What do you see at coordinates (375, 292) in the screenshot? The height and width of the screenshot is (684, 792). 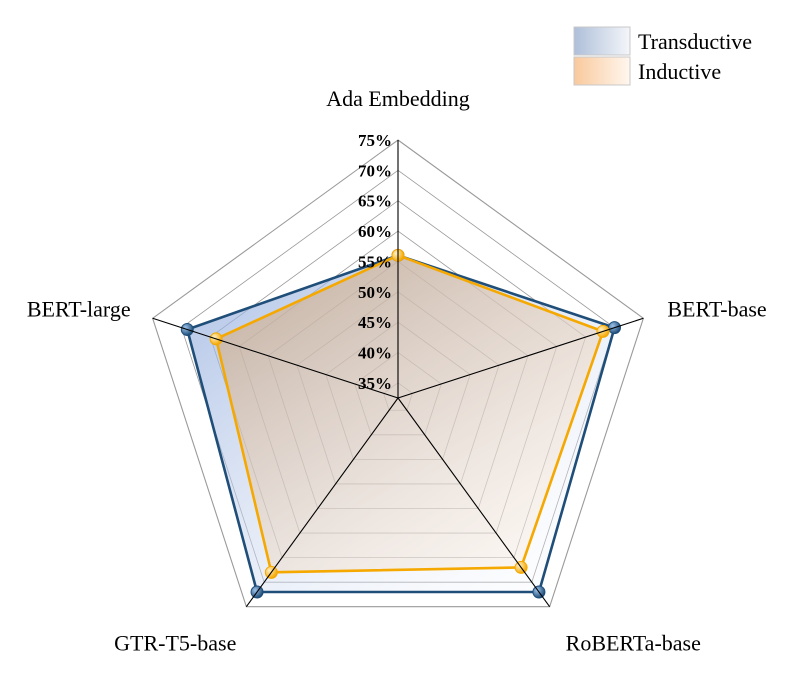 I see `tick-label-50: 50%` at bounding box center [375, 292].